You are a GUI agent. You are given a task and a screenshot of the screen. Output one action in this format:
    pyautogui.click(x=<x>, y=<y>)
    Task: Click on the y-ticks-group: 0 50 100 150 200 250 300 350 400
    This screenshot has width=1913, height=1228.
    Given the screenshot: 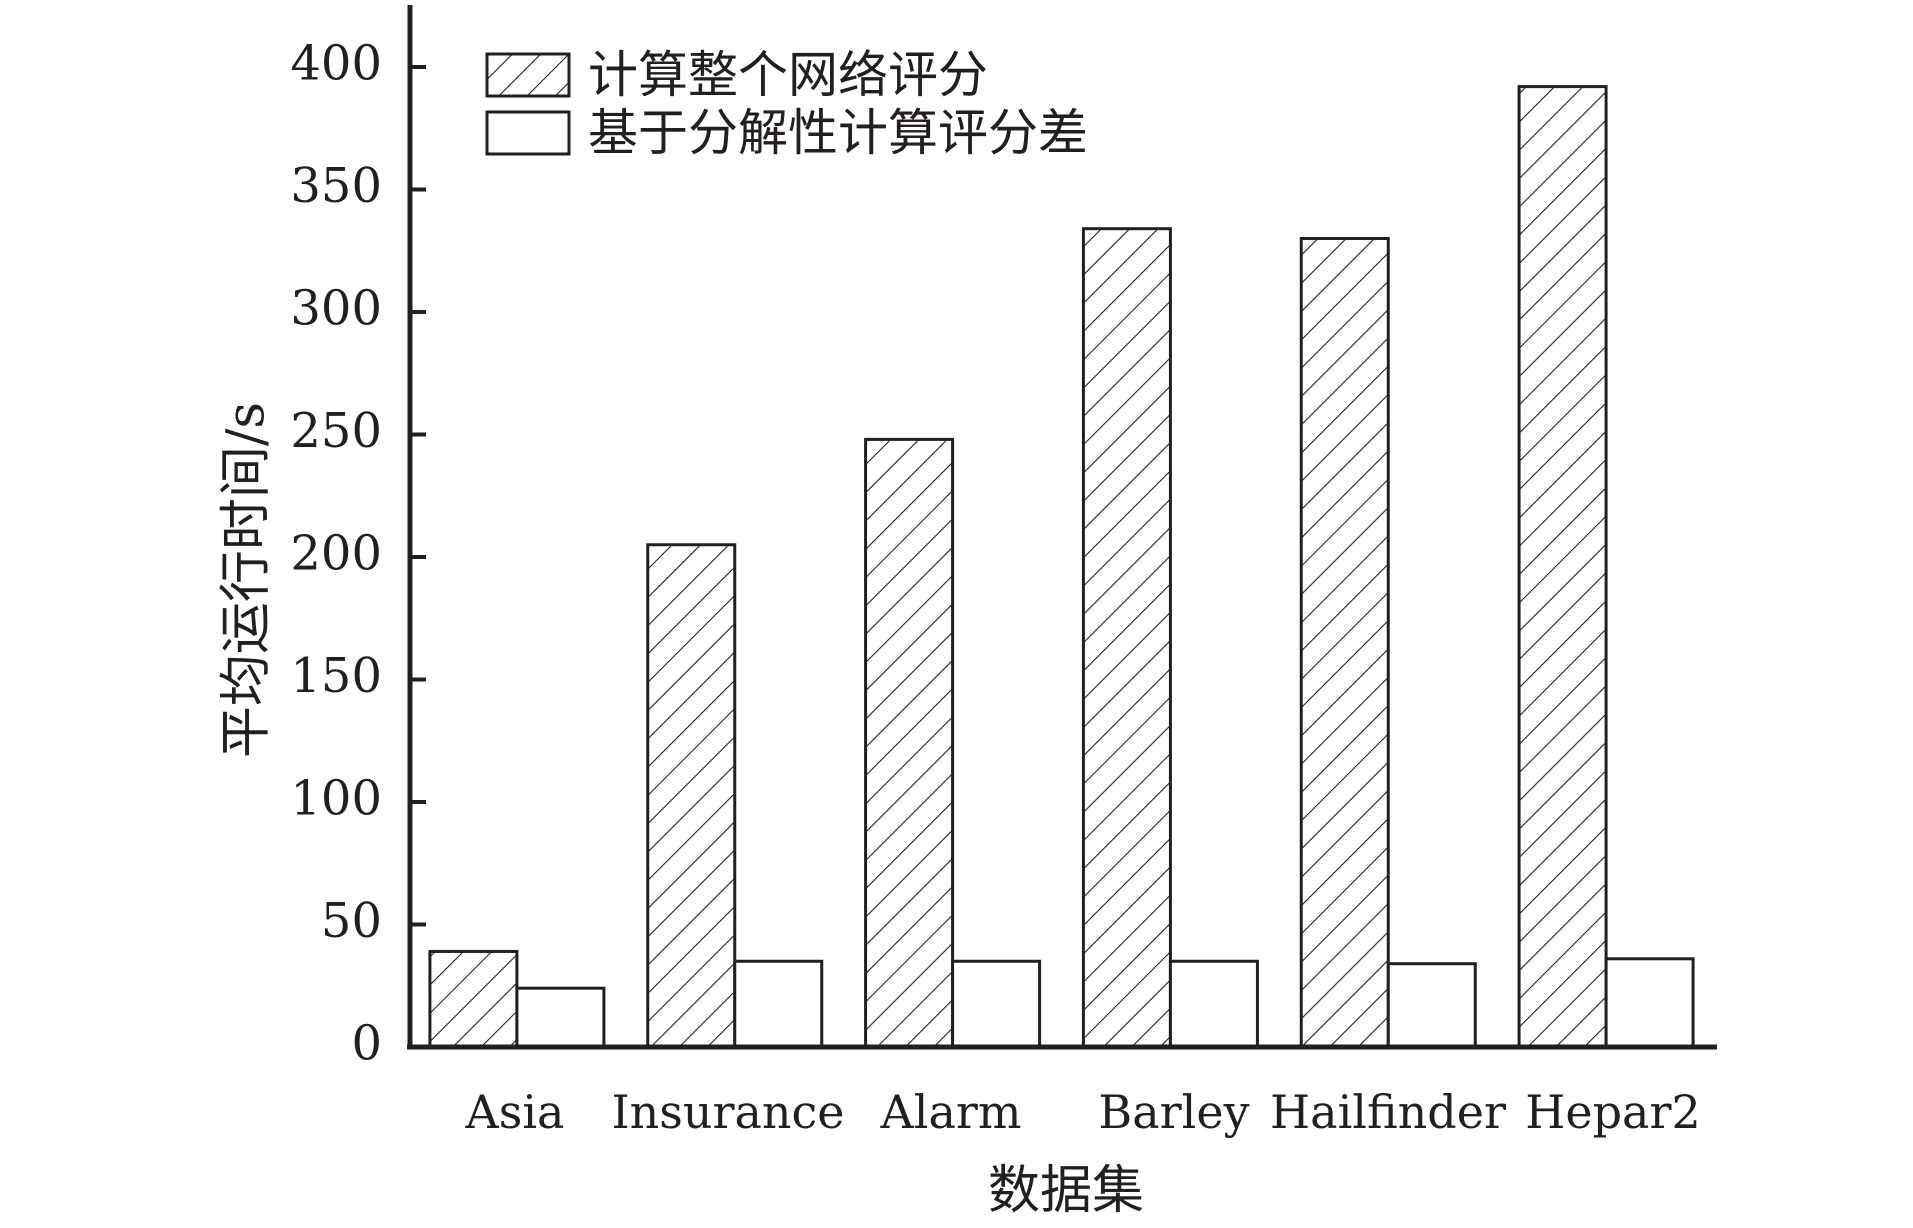 What is the action you would take?
    pyautogui.click(x=358, y=554)
    